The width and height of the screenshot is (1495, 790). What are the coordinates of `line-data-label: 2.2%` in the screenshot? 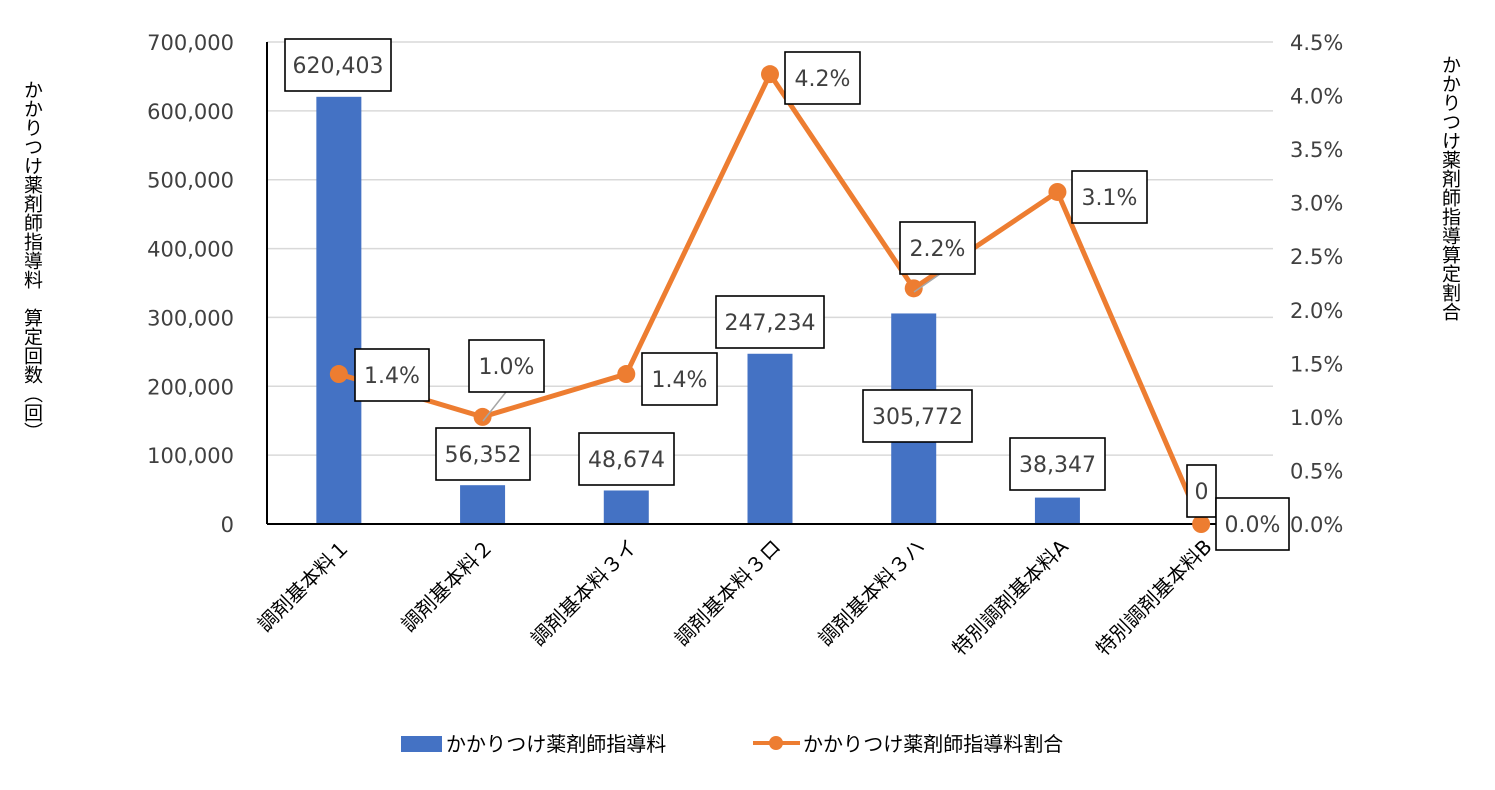 It's located at (937, 257).